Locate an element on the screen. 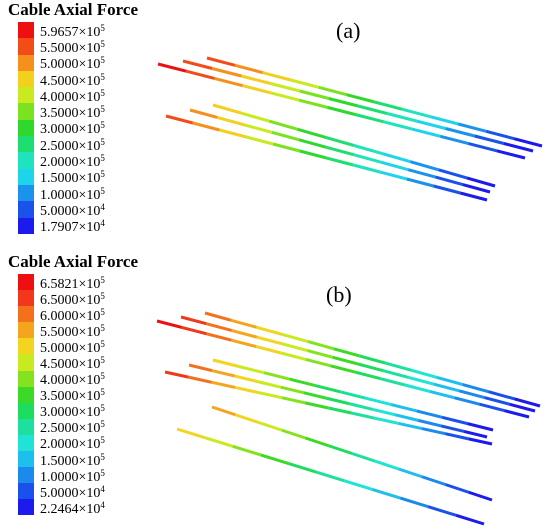  legend-value: 5.0000×10⁴ is located at coordinates (72, 210).